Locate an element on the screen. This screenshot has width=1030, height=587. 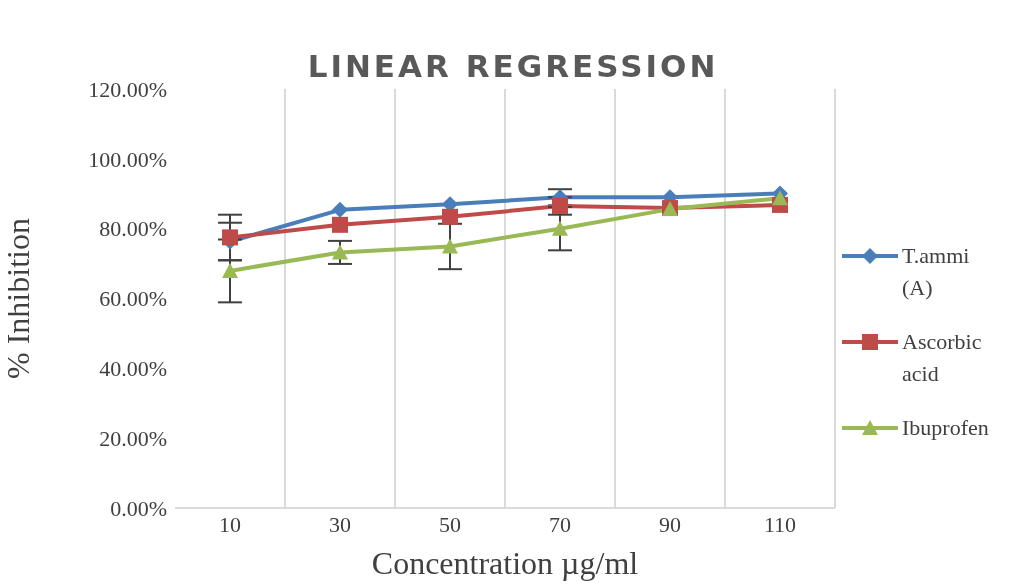
y-tick-label: 80.00% is located at coordinates (133, 229).